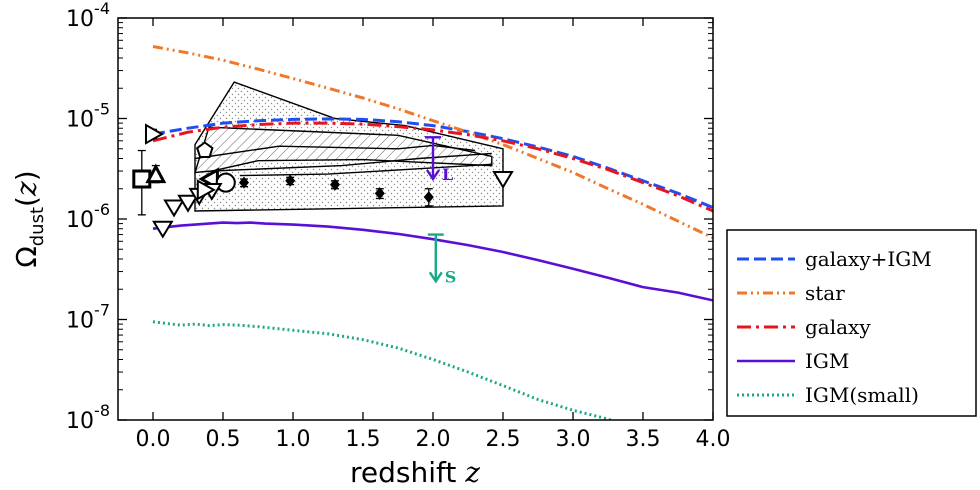 This screenshot has width=980, height=490. I want to click on legend-label: galaxy+IGM, so click(868, 259).